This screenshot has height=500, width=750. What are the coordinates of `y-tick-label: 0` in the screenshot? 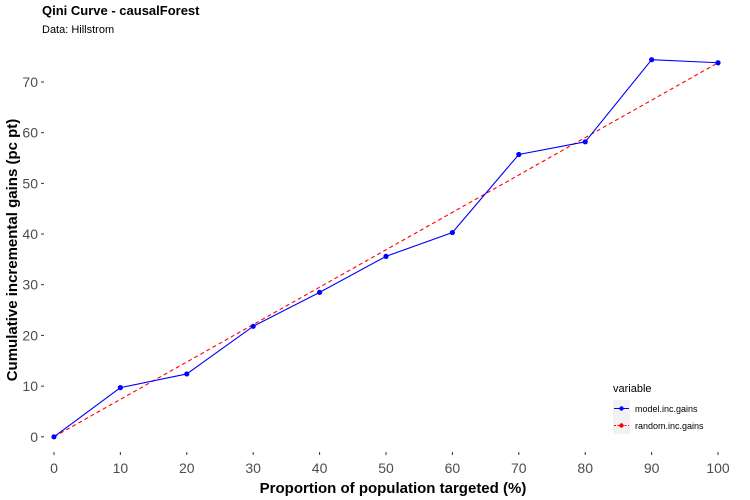 It's located at (34, 437).